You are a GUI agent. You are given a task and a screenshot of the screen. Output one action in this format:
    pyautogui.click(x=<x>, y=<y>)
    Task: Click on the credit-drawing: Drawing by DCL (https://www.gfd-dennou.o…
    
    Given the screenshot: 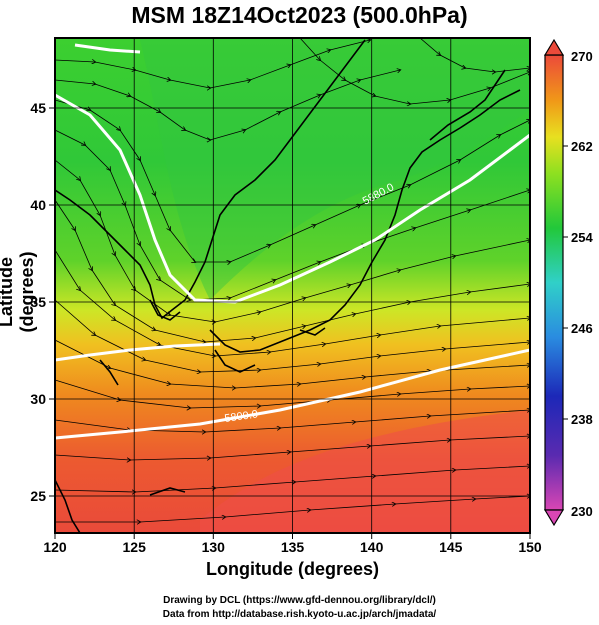 What is the action you would take?
    pyautogui.click(x=299, y=600)
    